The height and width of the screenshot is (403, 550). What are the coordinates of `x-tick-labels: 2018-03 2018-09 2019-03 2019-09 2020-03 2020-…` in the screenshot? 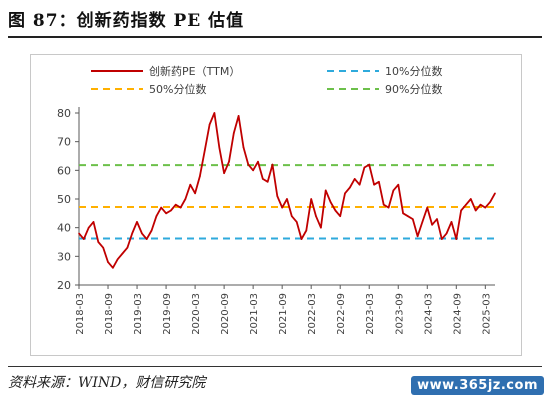 It's located at (283, 314).